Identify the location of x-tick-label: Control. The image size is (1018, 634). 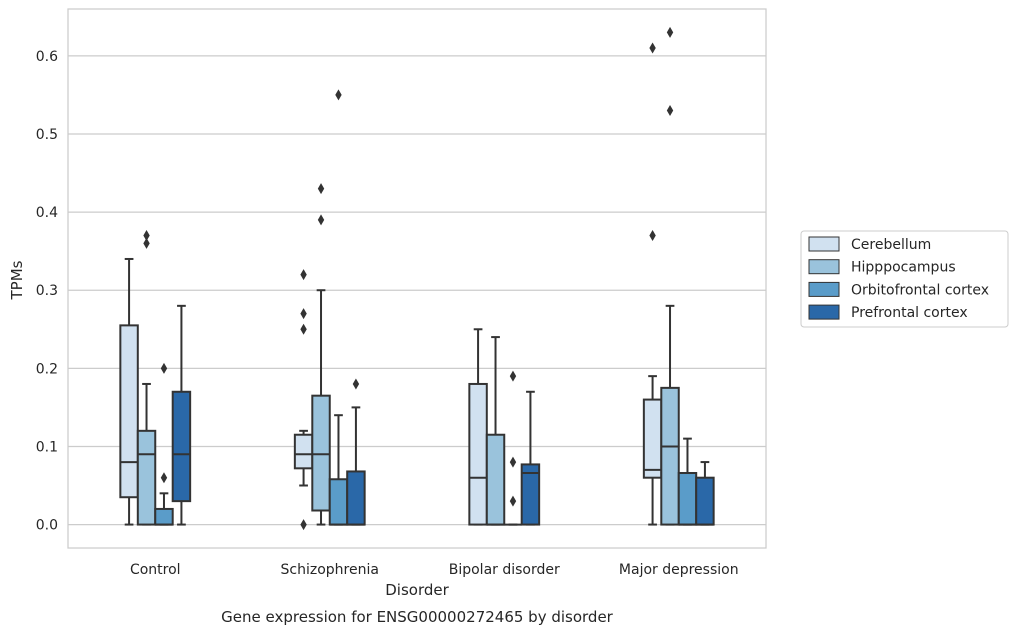
(155, 570).